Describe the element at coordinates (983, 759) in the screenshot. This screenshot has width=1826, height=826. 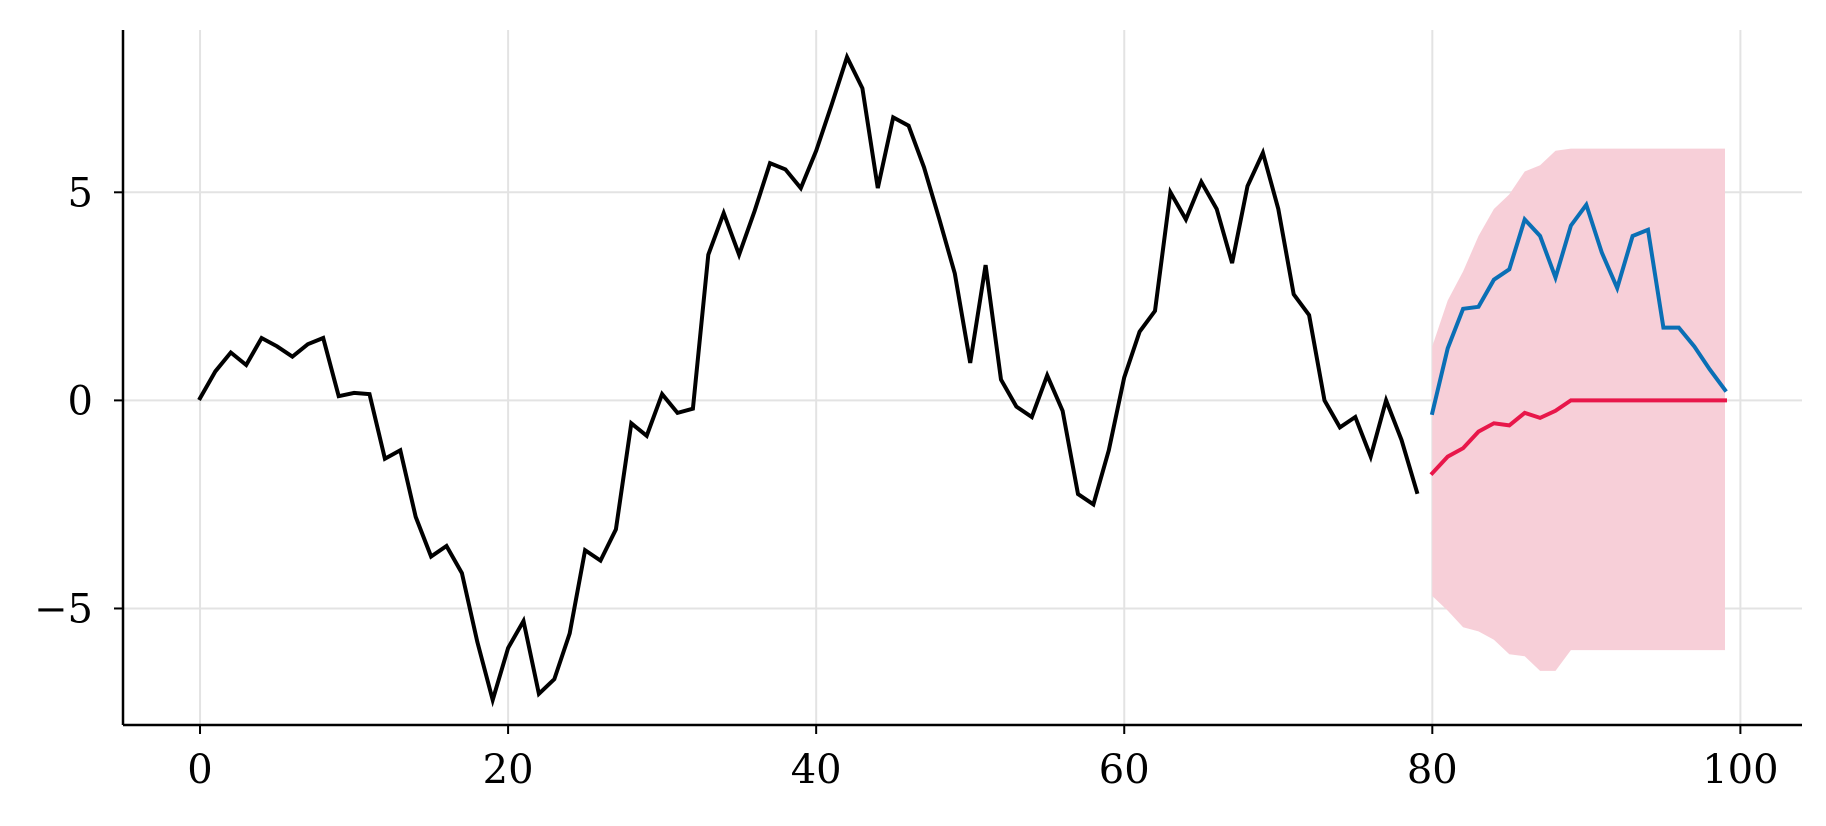
I see `x-axis-ticks: 0 20 40 60 80 100` at that location.